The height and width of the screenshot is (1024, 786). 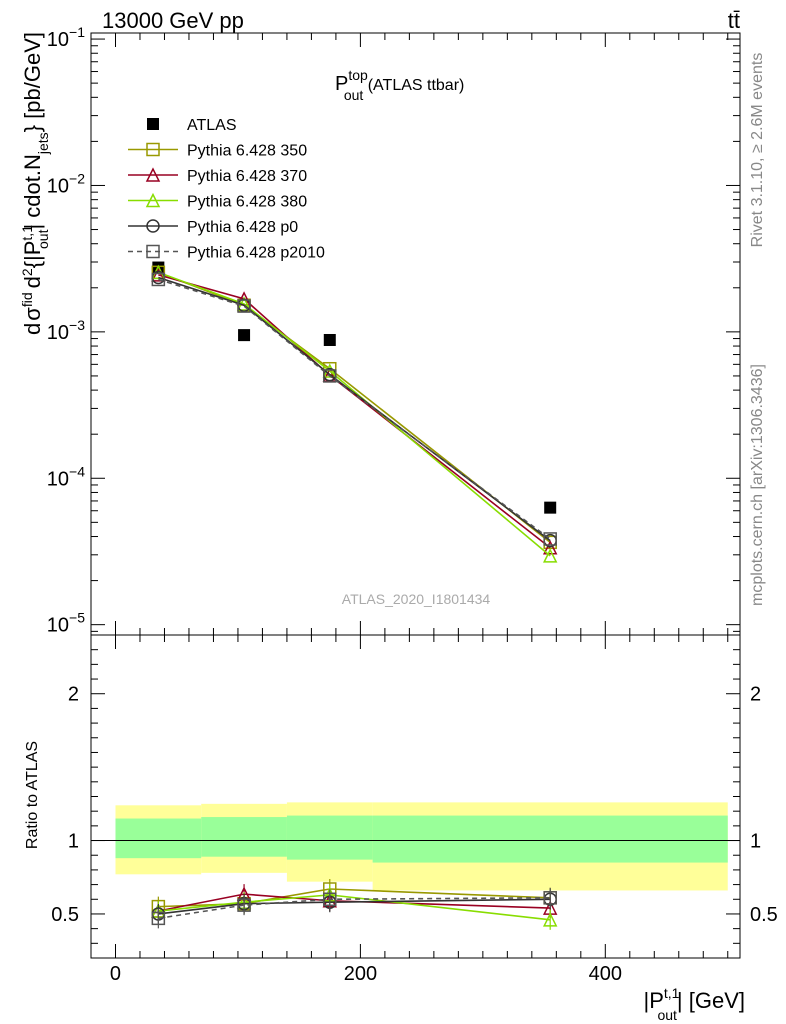 I want to click on legend-label: Pythia 6.428 380, so click(x=247, y=202).